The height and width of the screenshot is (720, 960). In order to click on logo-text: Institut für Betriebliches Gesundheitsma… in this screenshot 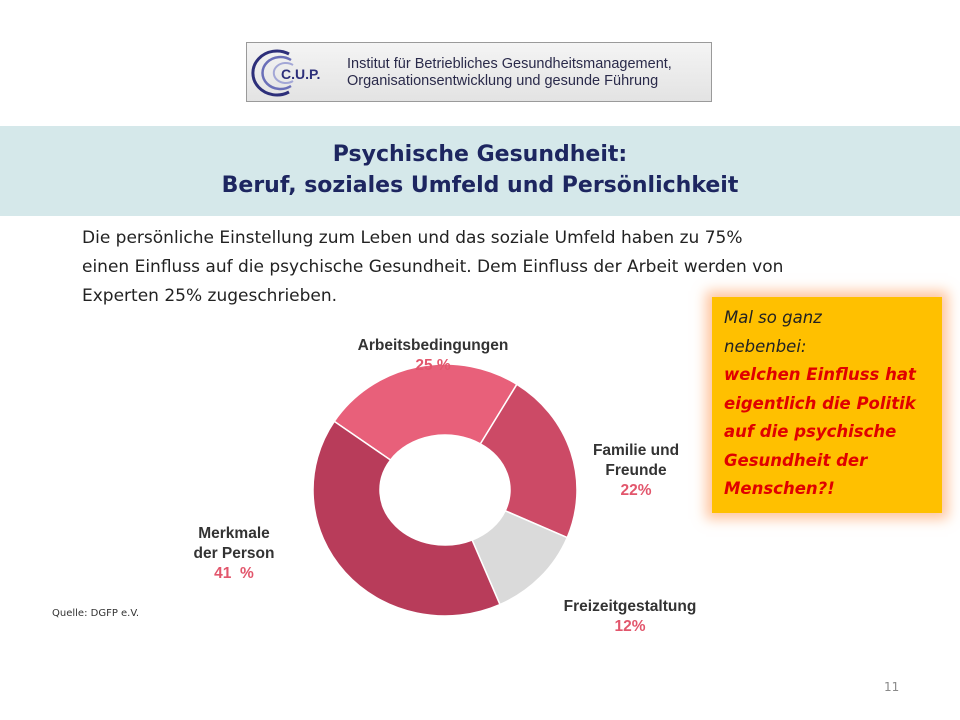, I will do `click(509, 73)`.